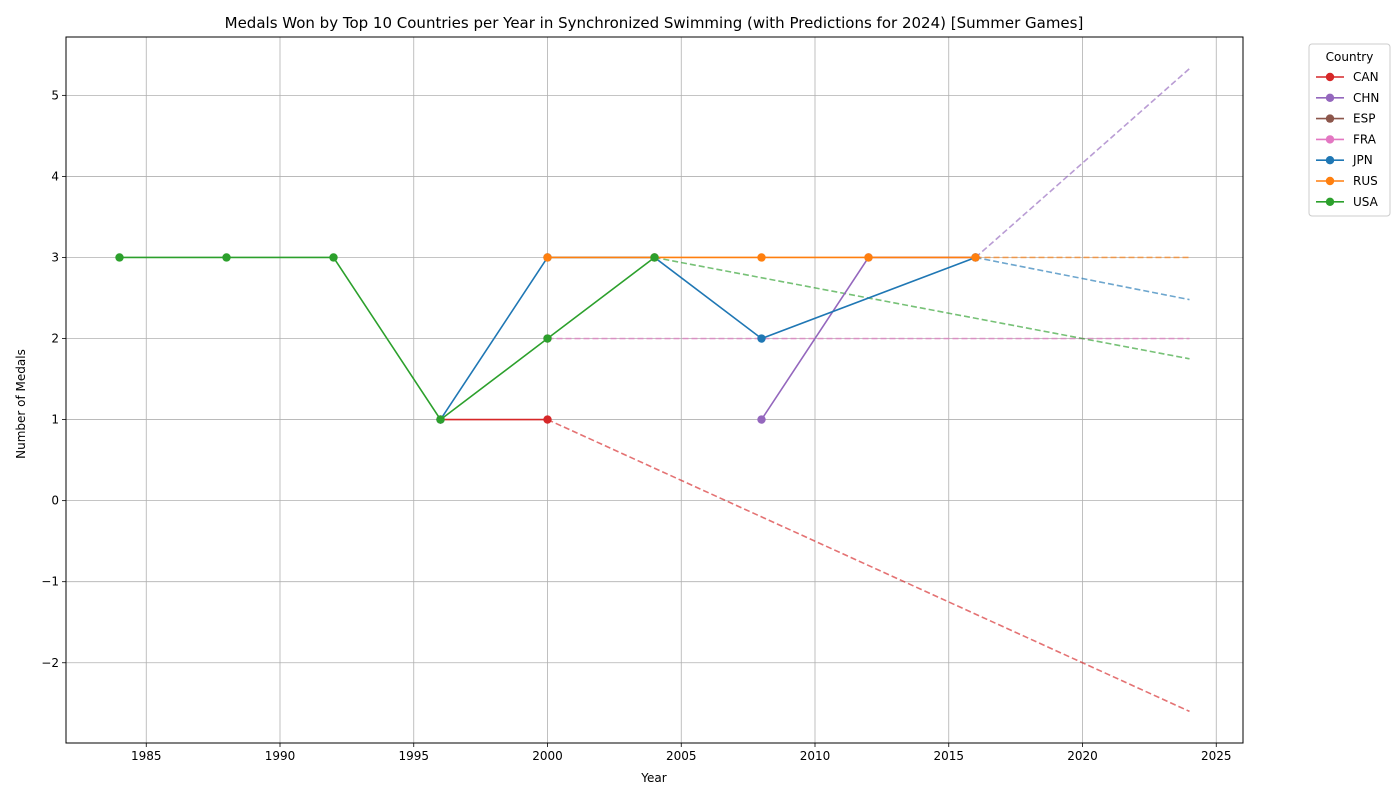 The height and width of the screenshot is (800, 1400). I want to click on x-tick-label: 1985, so click(146, 756).